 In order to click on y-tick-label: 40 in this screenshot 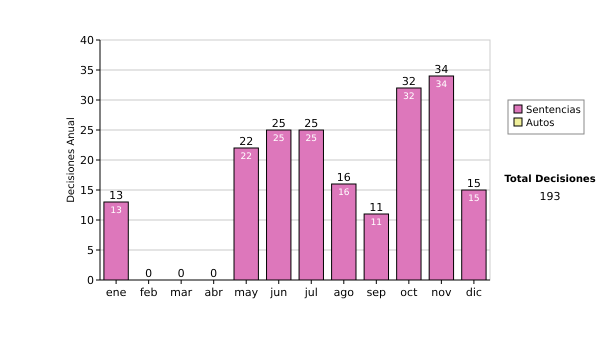, I will do `click(87, 40)`.